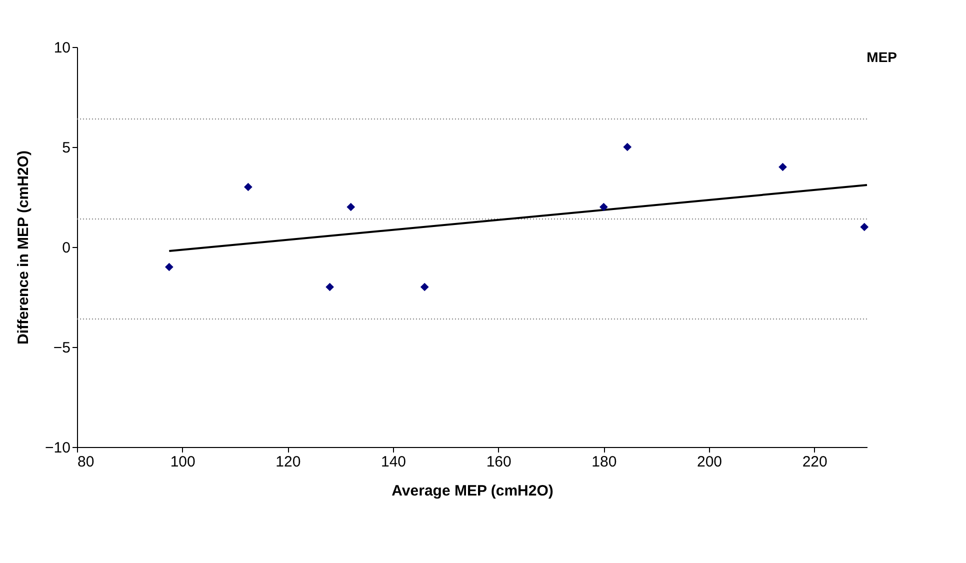 Image resolution: width=966 pixels, height=563 pixels. What do you see at coordinates (604, 462) in the screenshot?
I see `x-tick-label: 180` at bounding box center [604, 462].